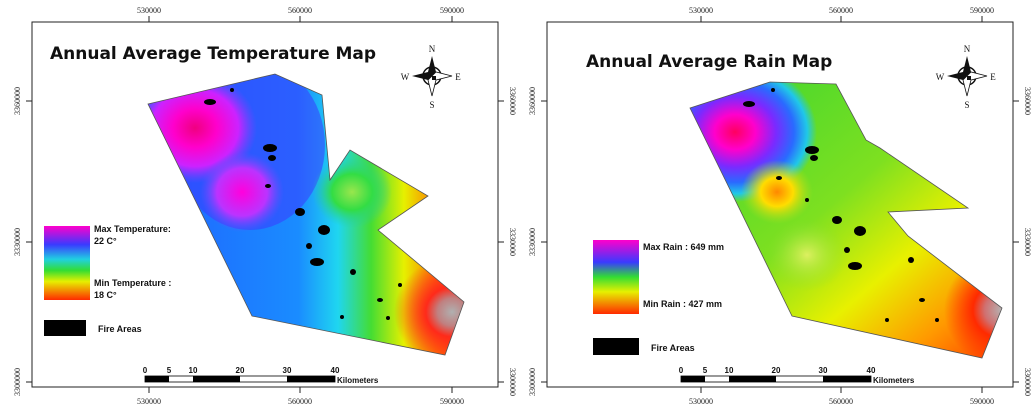  Describe the element at coordinates (132, 229) in the screenshot. I see `legend-max-label: Max Temperature:` at that location.